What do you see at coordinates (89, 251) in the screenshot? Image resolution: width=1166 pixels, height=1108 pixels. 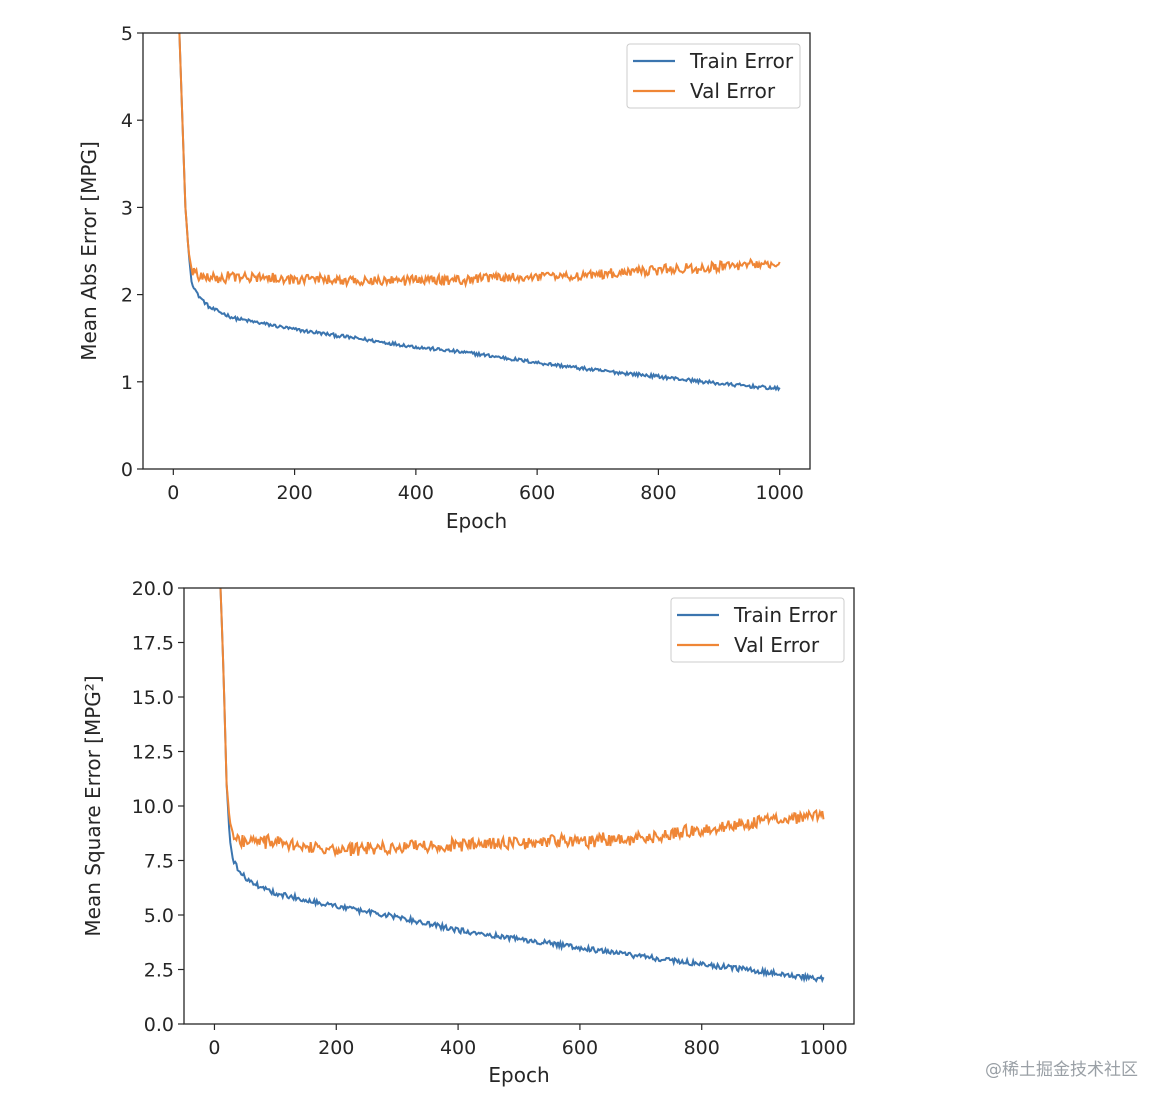 I see `y-axis-label: Mean Abs Error [MPG]` at bounding box center [89, 251].